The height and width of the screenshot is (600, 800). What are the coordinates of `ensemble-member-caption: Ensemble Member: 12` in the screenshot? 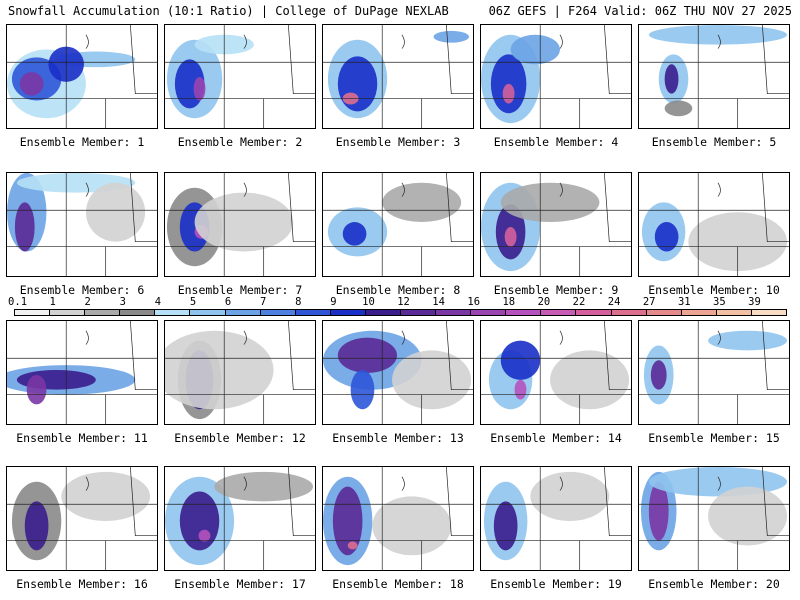 It's located at (240, 438).